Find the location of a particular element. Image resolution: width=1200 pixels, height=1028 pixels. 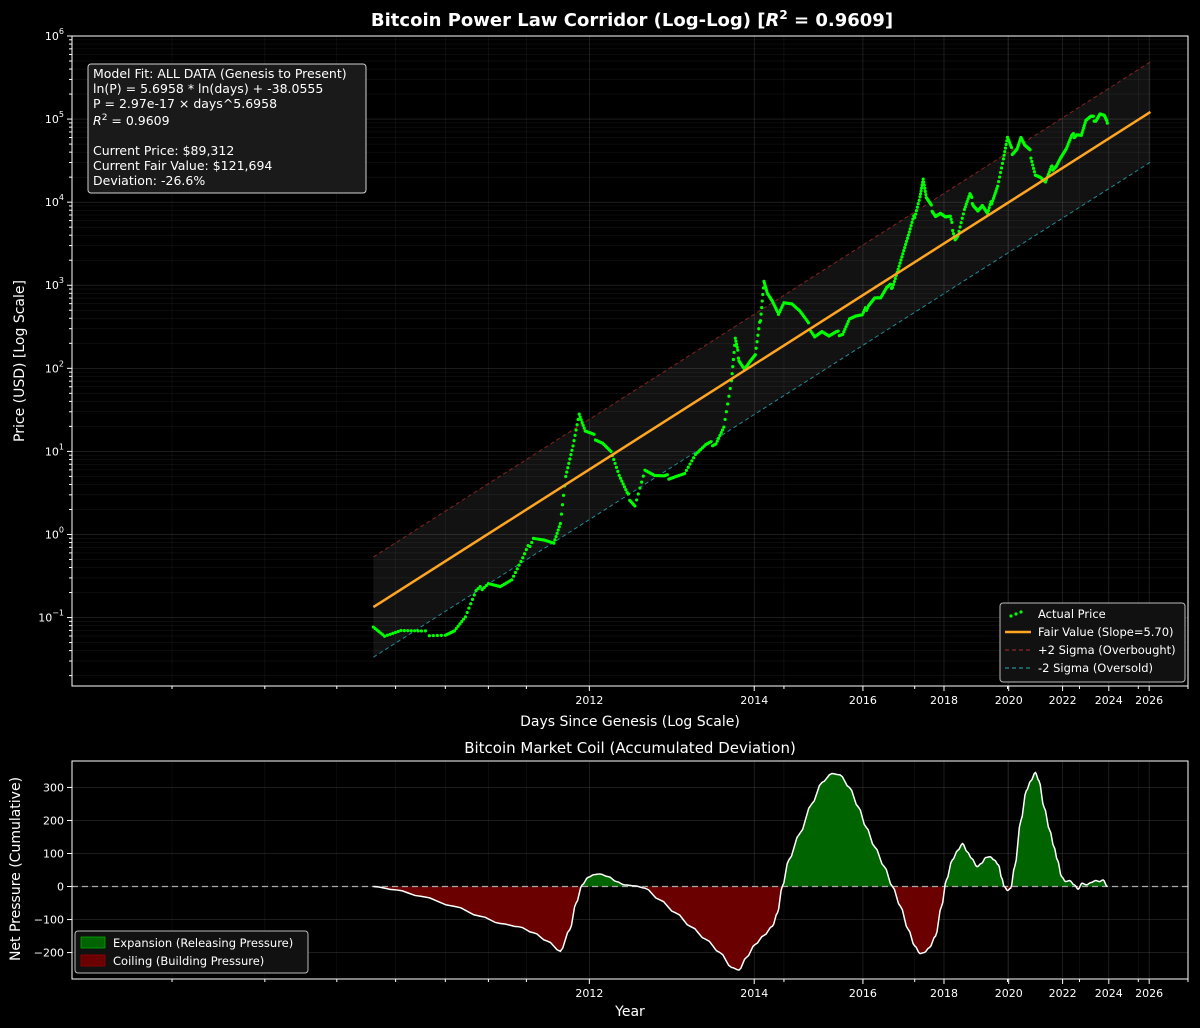

legend-label-coiling: Coiling (Building Pressure) is located at coordinates (188, 961).